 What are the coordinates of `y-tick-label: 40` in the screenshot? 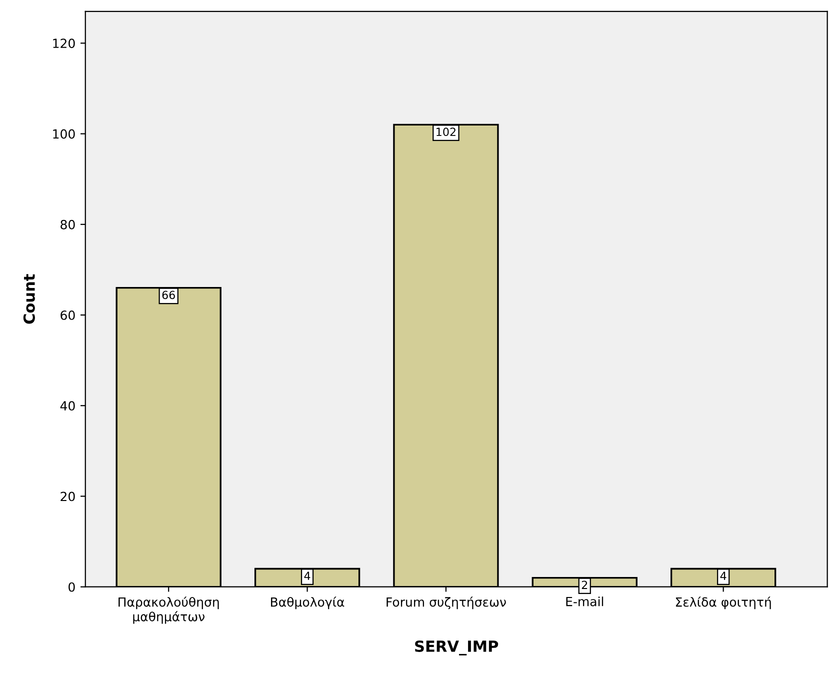 It's located at (67, 406).